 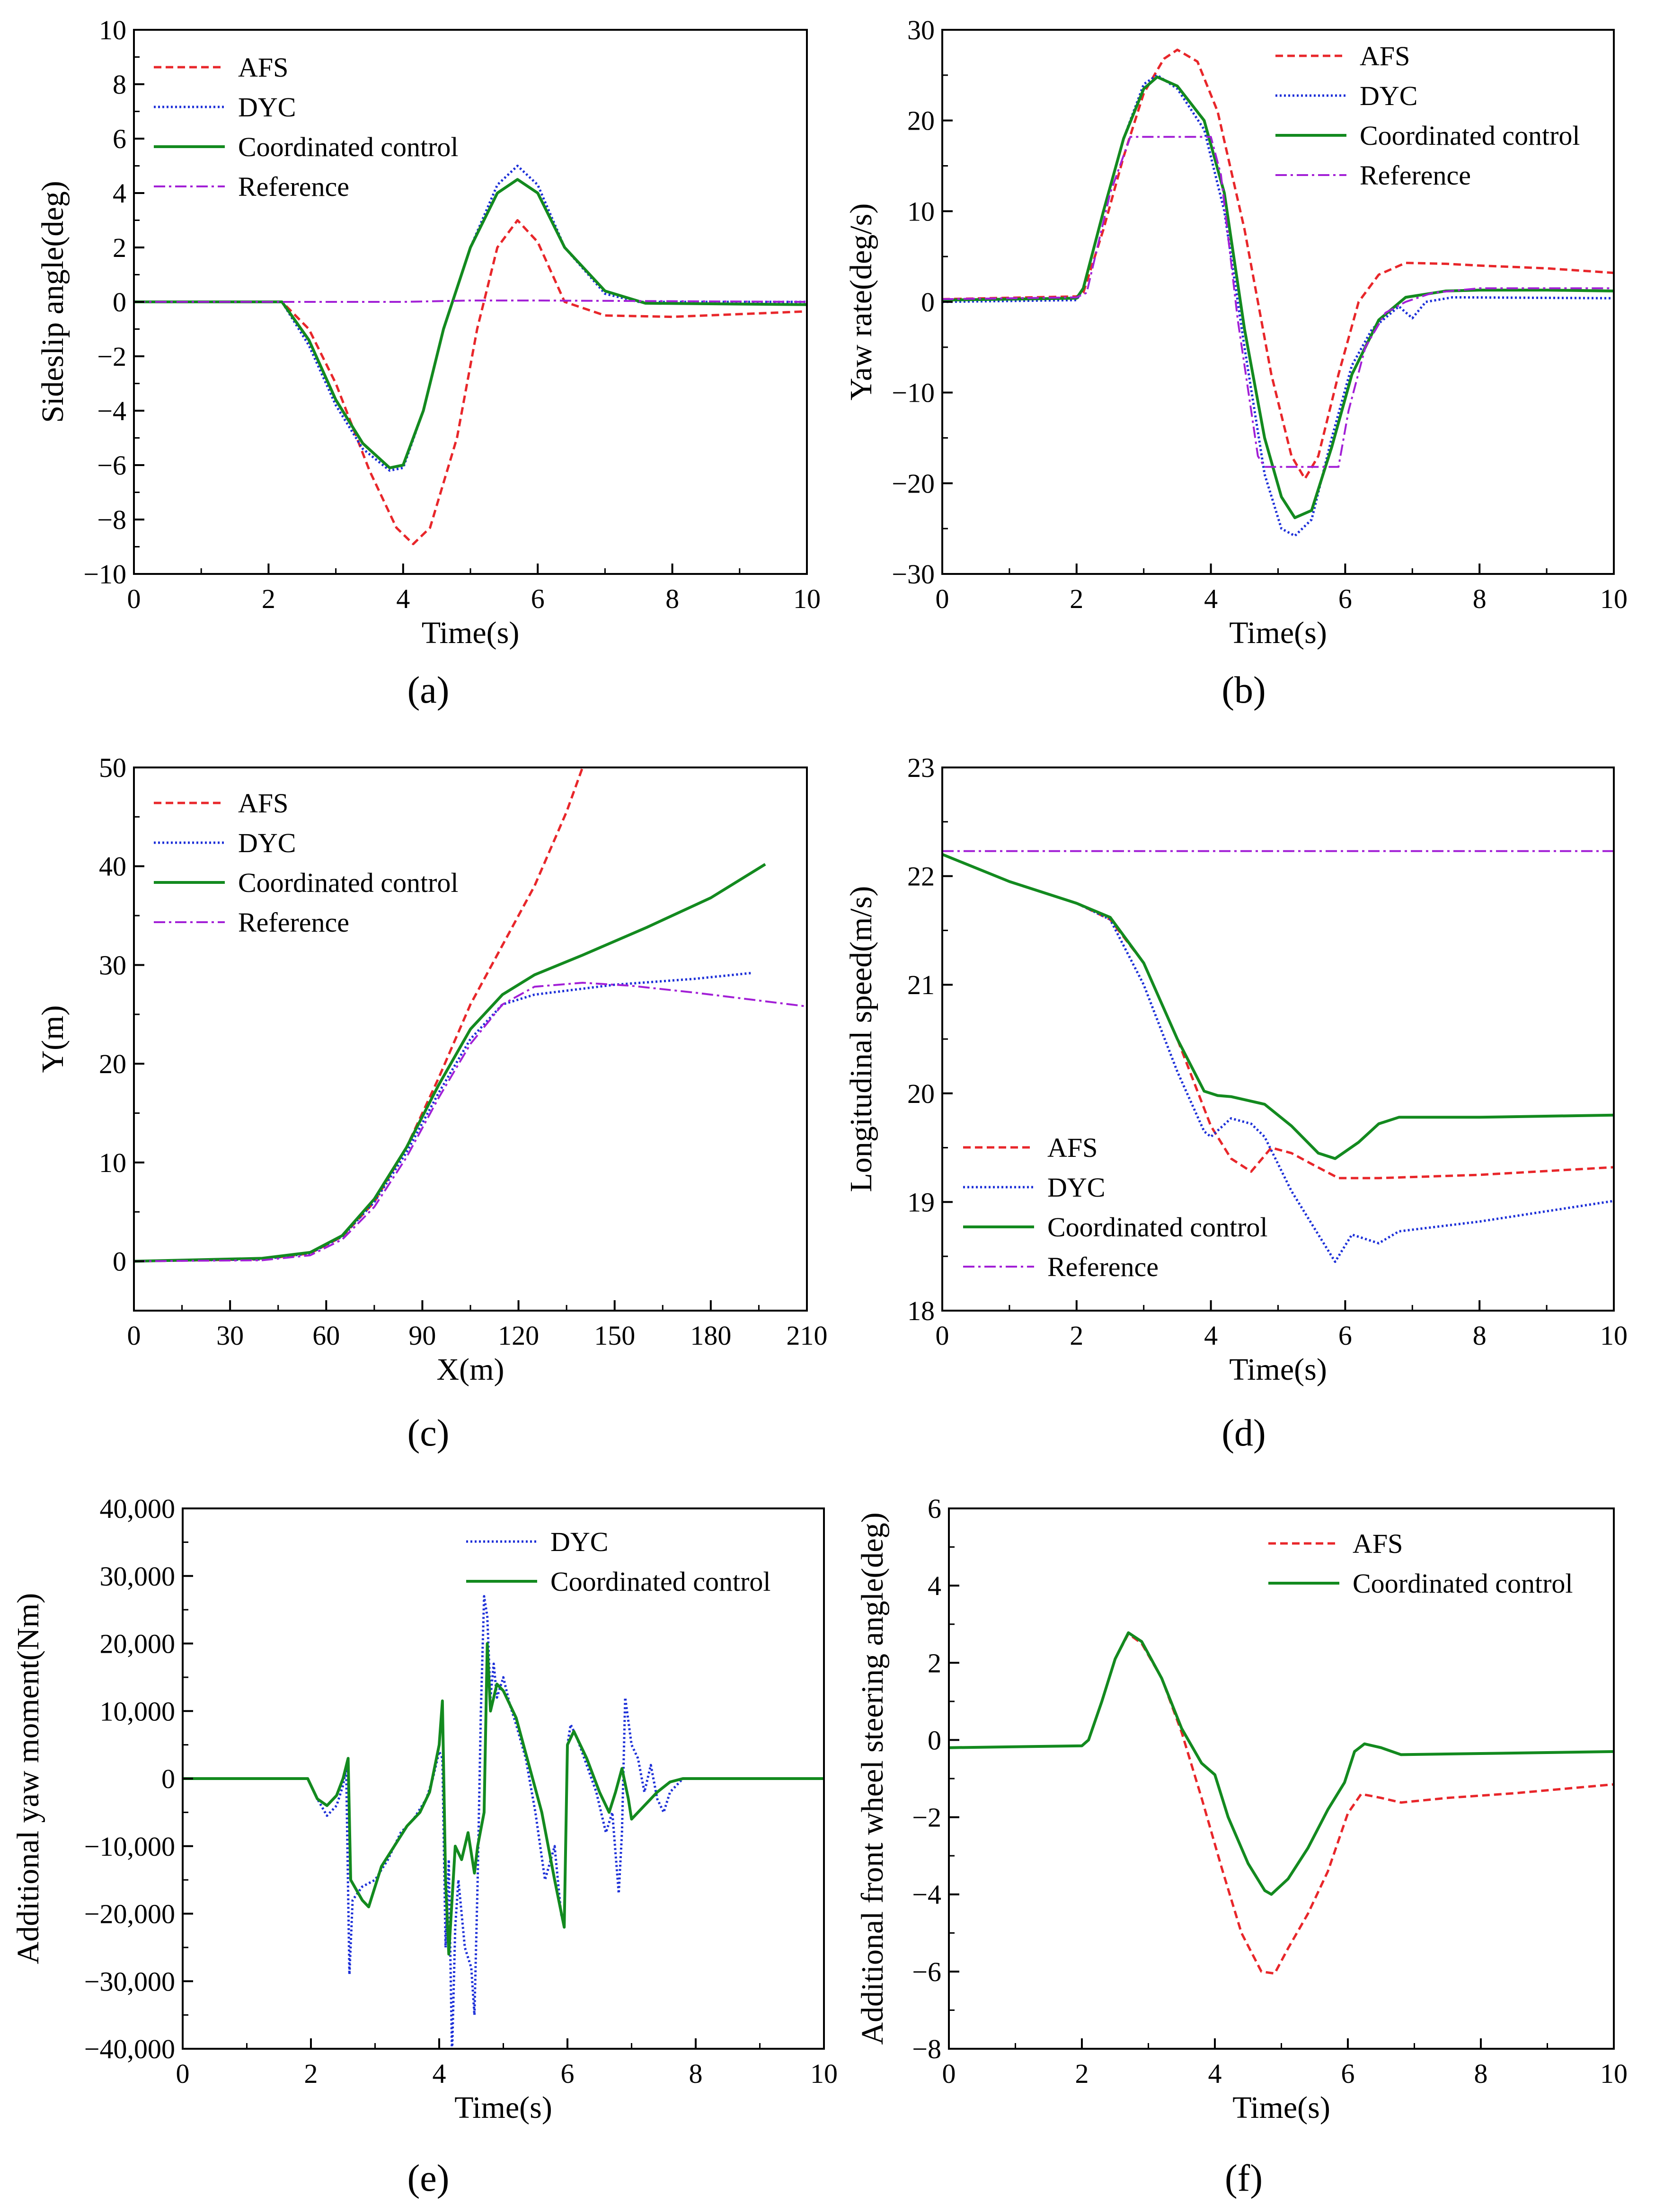 What do you see at coordinates (921, 30) in the screenshot?
I see `y-tick-label-b: 30` at bounding box center [921, 30].